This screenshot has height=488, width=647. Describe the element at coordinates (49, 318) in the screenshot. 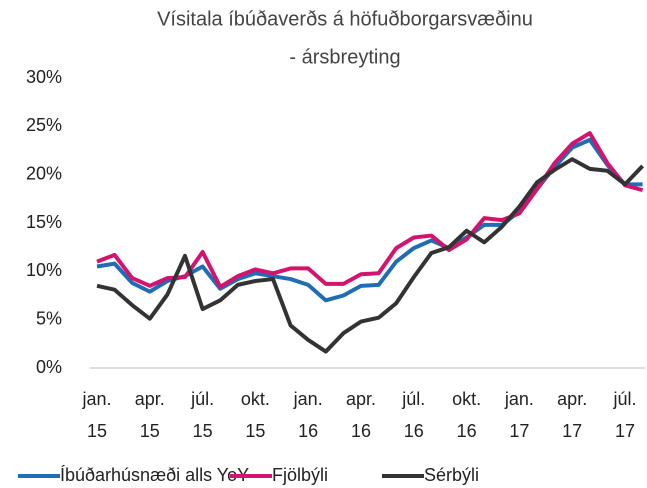

I see `y-tick-label: 5%` at that location.